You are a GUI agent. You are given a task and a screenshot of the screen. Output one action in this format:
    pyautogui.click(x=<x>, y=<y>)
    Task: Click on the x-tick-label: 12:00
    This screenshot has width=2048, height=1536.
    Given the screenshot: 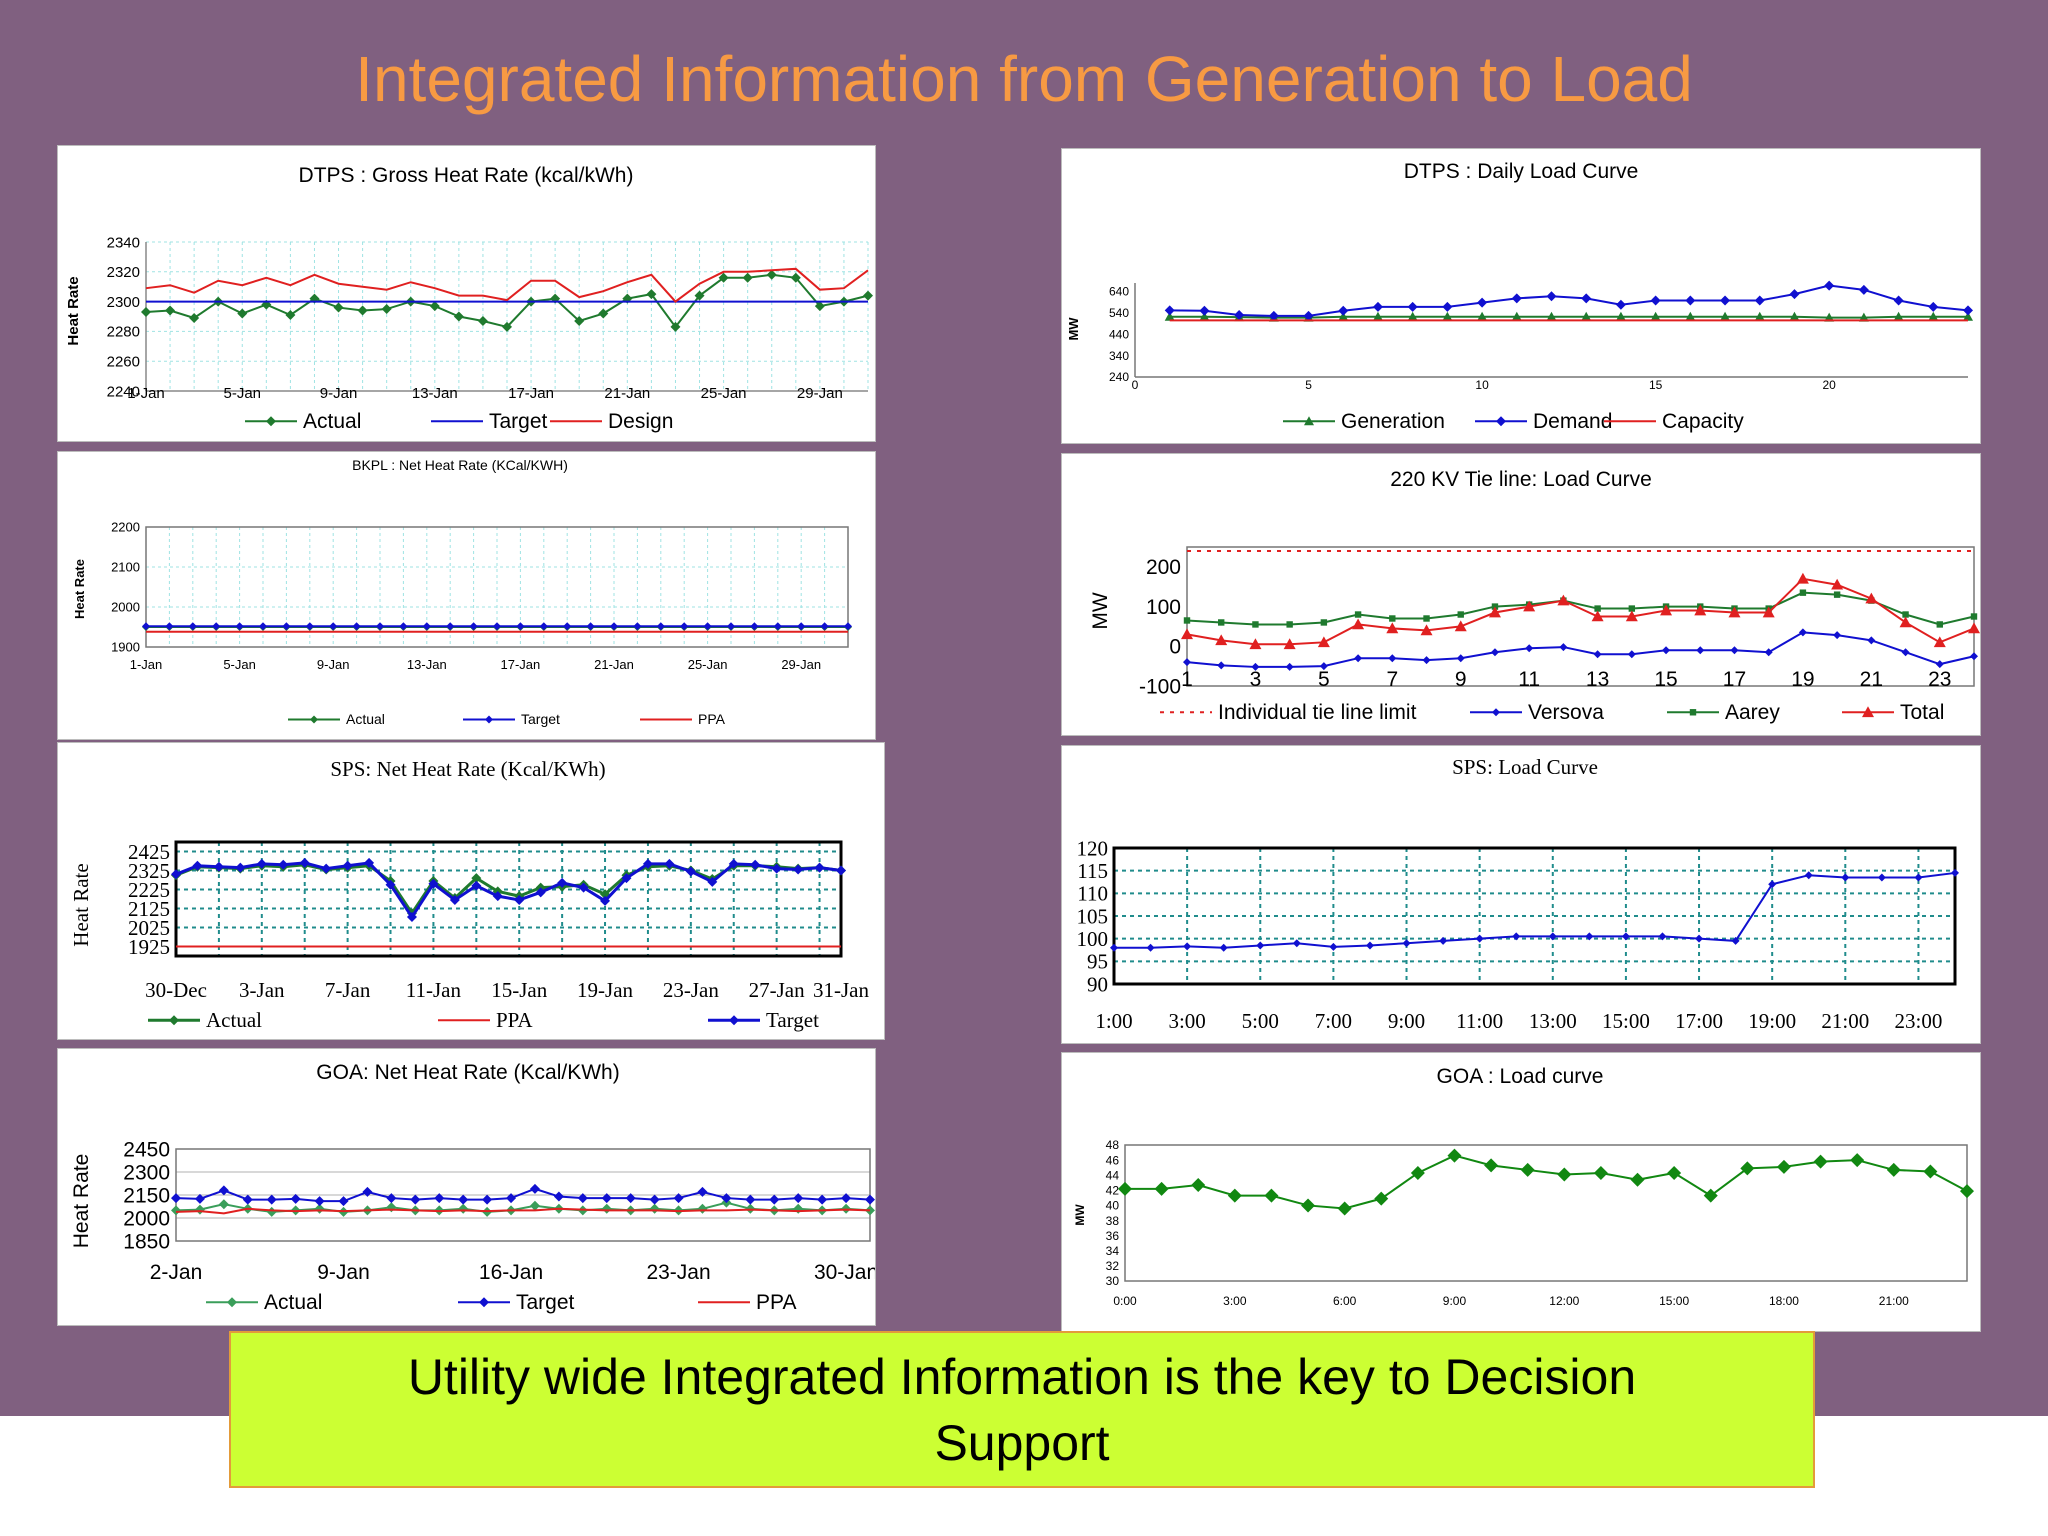 What is the action you would take?
    pyautogui.click(x=1564, y=1301)
    